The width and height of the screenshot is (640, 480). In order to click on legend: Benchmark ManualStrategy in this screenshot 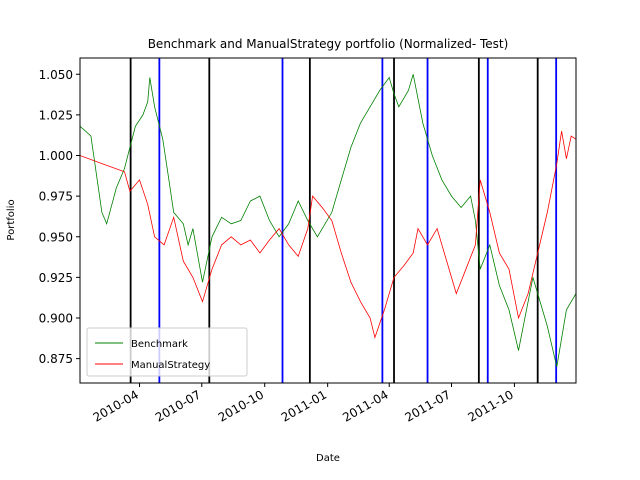, I will do `click(167, 352)`.